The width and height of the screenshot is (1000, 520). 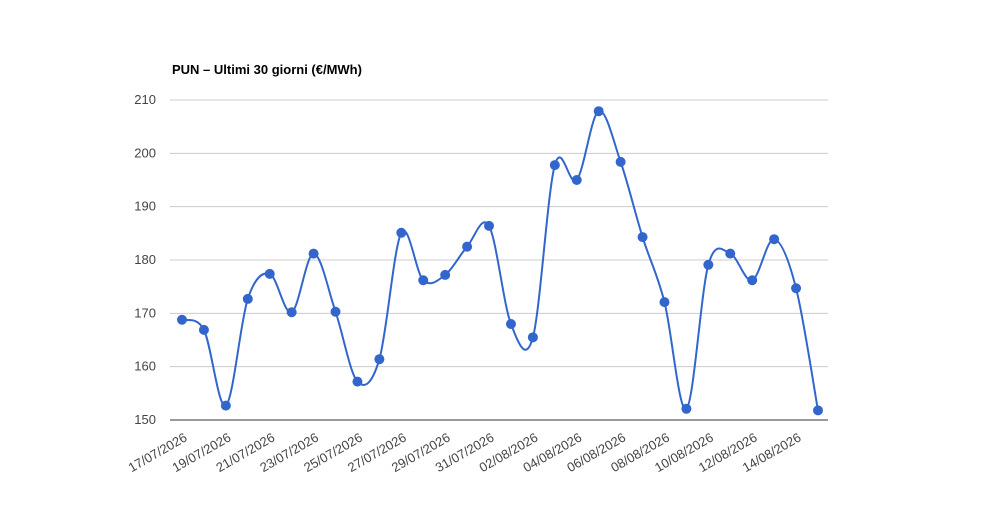 What do you see at coordinates (145, 419) in the screenshot?
I see `y-tick-label: 150` at bounding box center [145, 419].